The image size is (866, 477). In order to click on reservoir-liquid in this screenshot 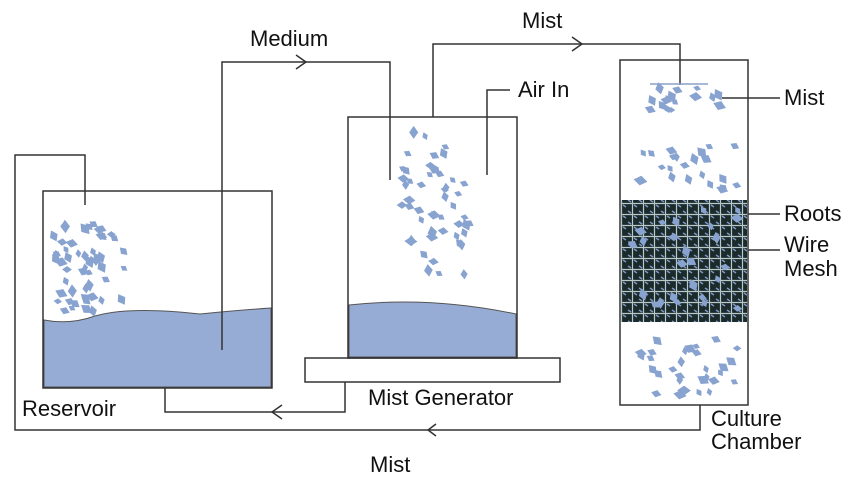, I will do `click(157, 347)`.